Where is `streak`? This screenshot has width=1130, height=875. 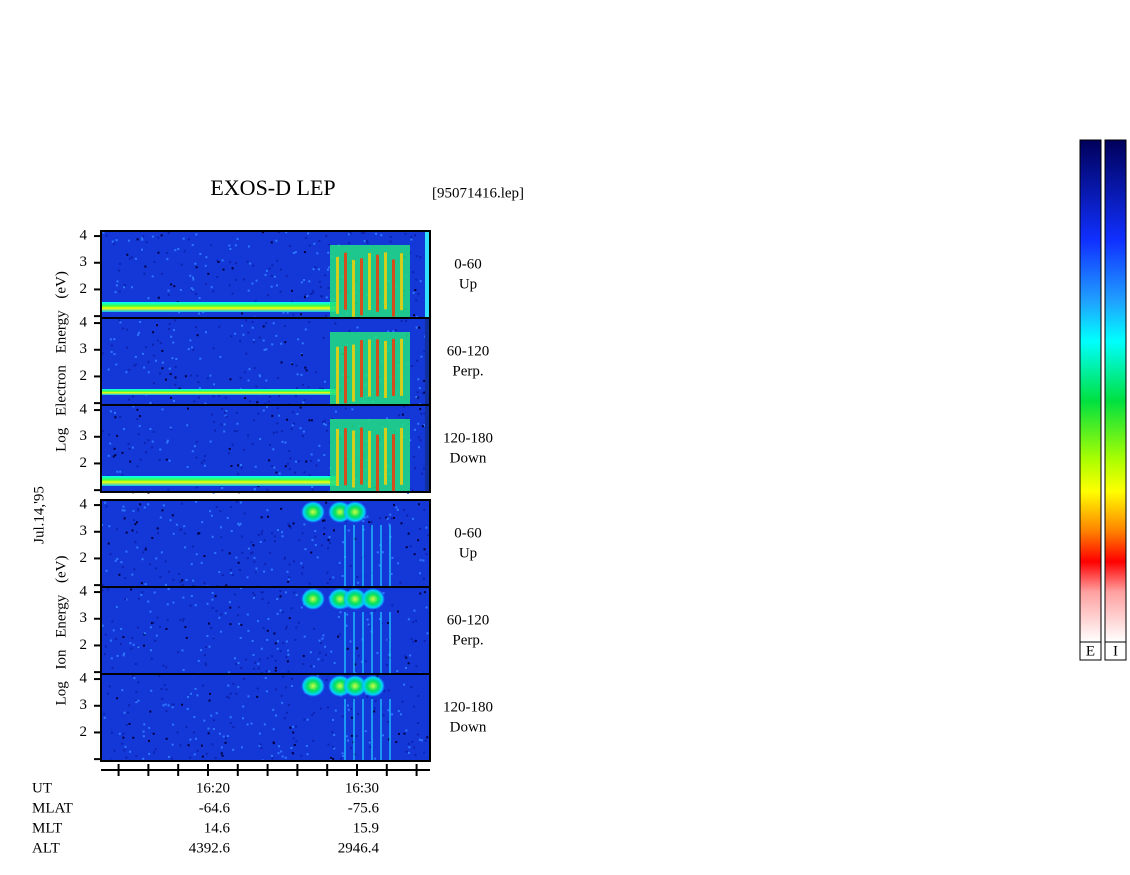 streak is located at coordinates (390, 556).